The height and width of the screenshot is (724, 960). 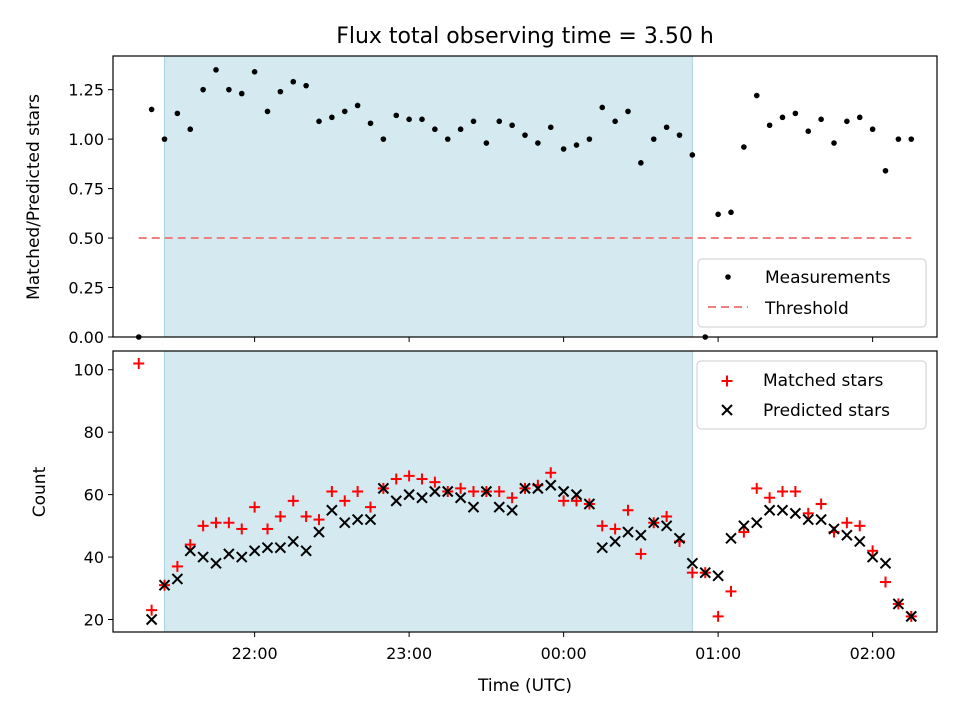 What do you see at coordinates (86, 238) in the screenshot?
I see `top-y-tick-label: 0.50` at bounding box center [86, 238].